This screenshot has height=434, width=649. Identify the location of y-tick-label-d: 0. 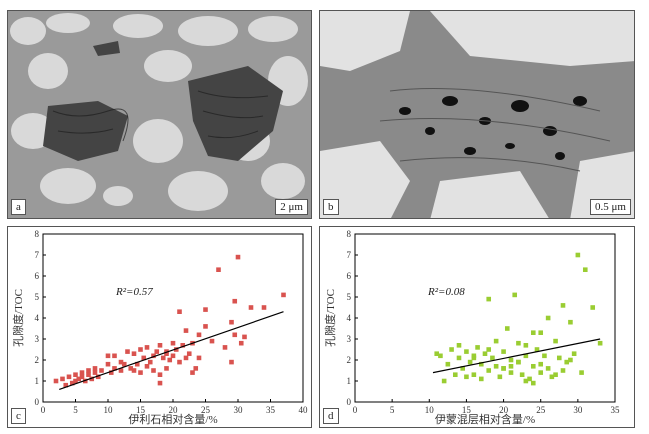
(349, 402).